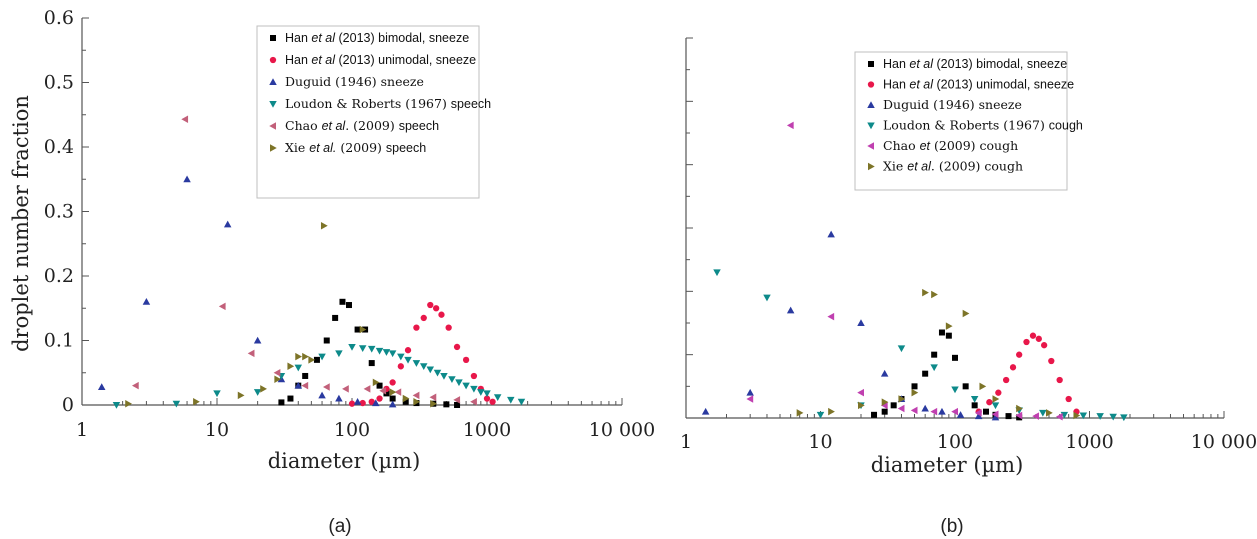 This screenshot has width=1257, height=539. Describe the element at coordinates (59, 83) in the screenshot. I see `panel-a-y-tick-label: 0.5` at that location.